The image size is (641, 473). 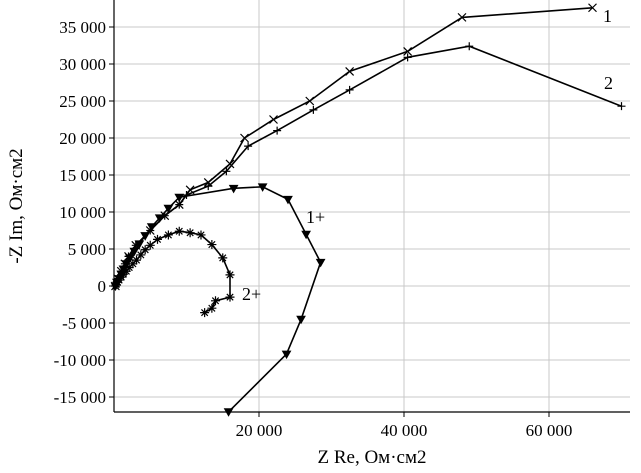 I want to click on x-tick-label: 60 000, so click(x=549, y=430).